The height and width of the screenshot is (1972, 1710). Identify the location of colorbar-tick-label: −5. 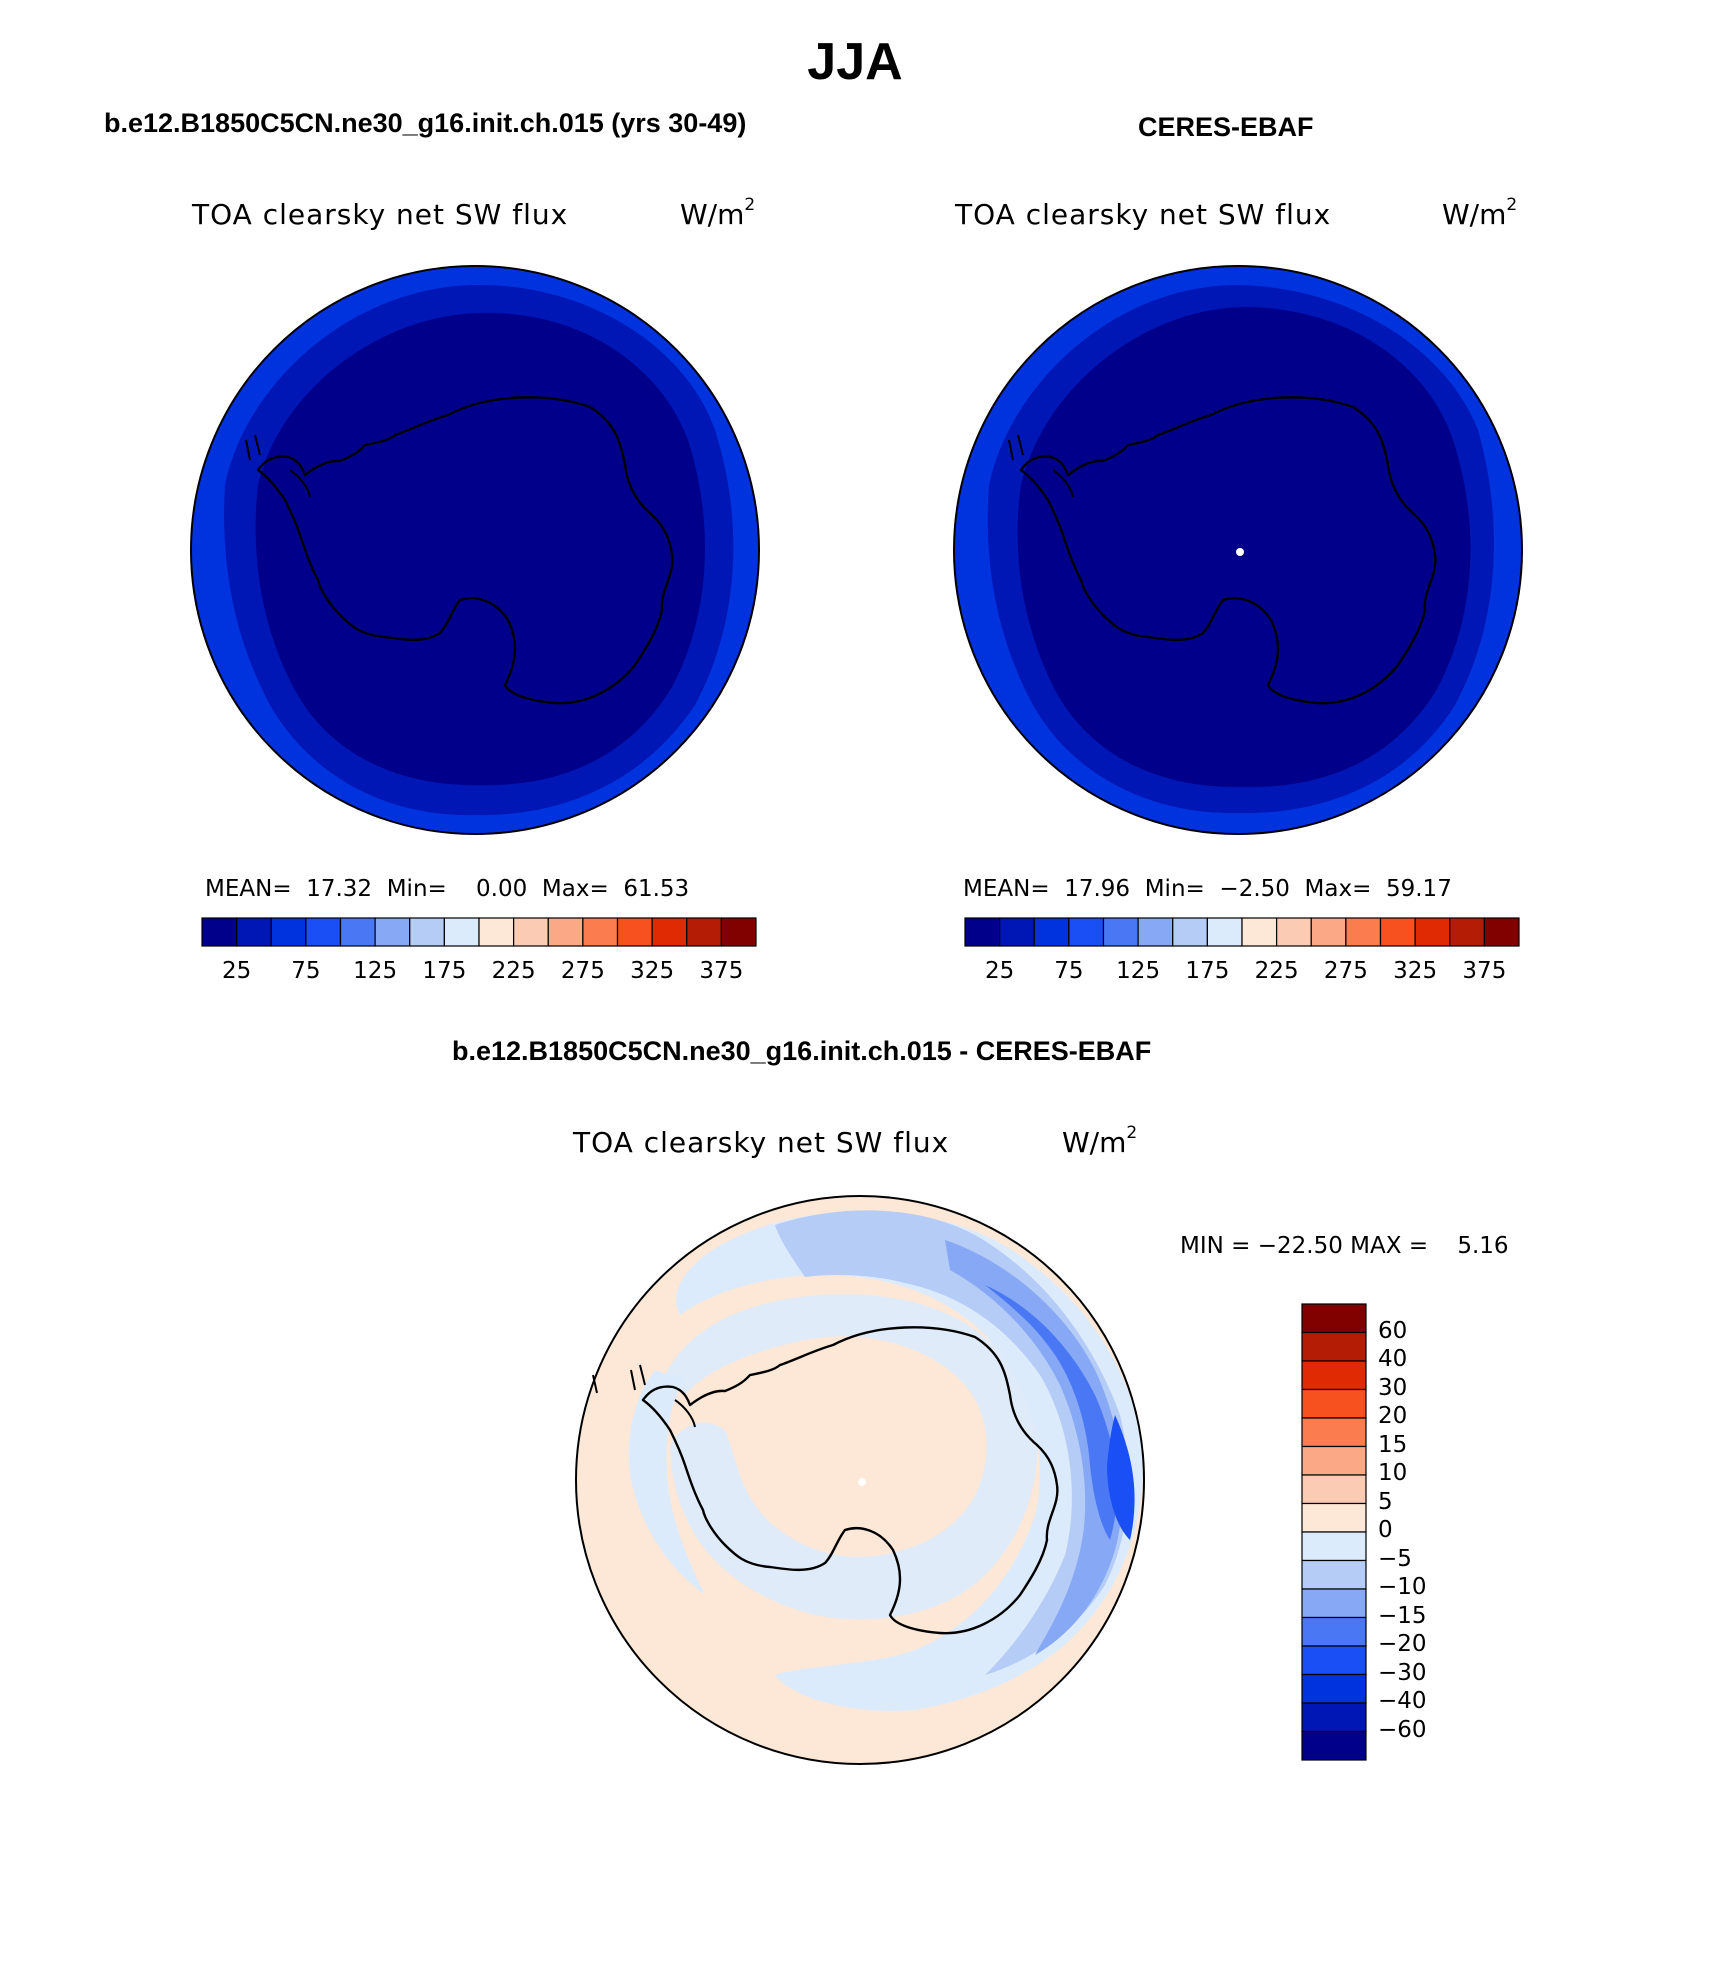
(1395, 1558).